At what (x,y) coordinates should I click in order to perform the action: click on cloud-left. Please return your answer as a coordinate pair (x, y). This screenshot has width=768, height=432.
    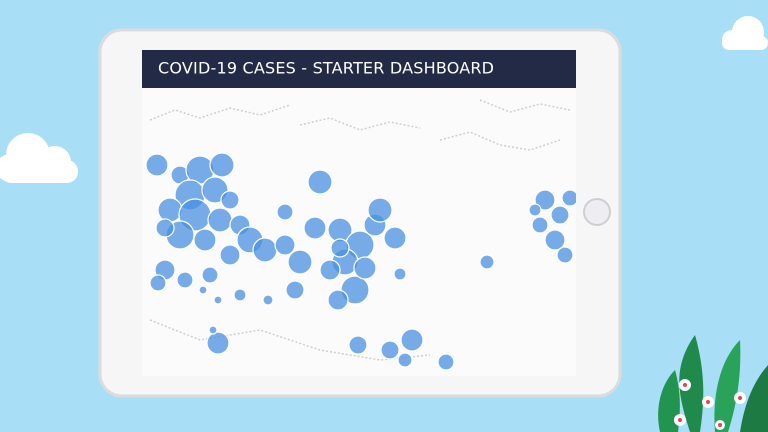
    Looking at the image, I should click on (39, 158).